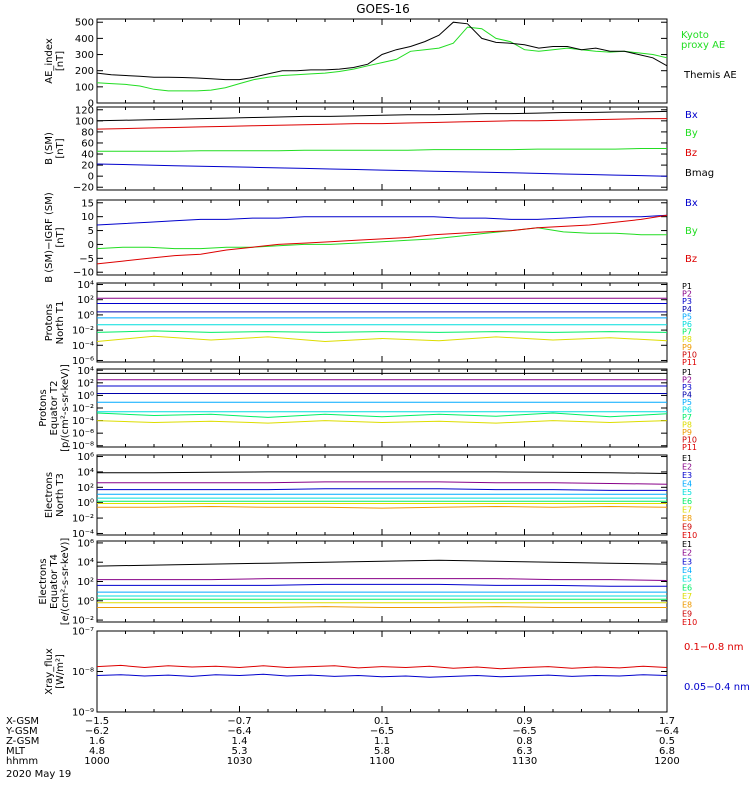 Image resolution: width=750 pixels, height=800 pixels. What do you see at coordinates (22, 721) in the screenshot?
I see `x-row-label: X-GSM` at bounding box center [22, 721].